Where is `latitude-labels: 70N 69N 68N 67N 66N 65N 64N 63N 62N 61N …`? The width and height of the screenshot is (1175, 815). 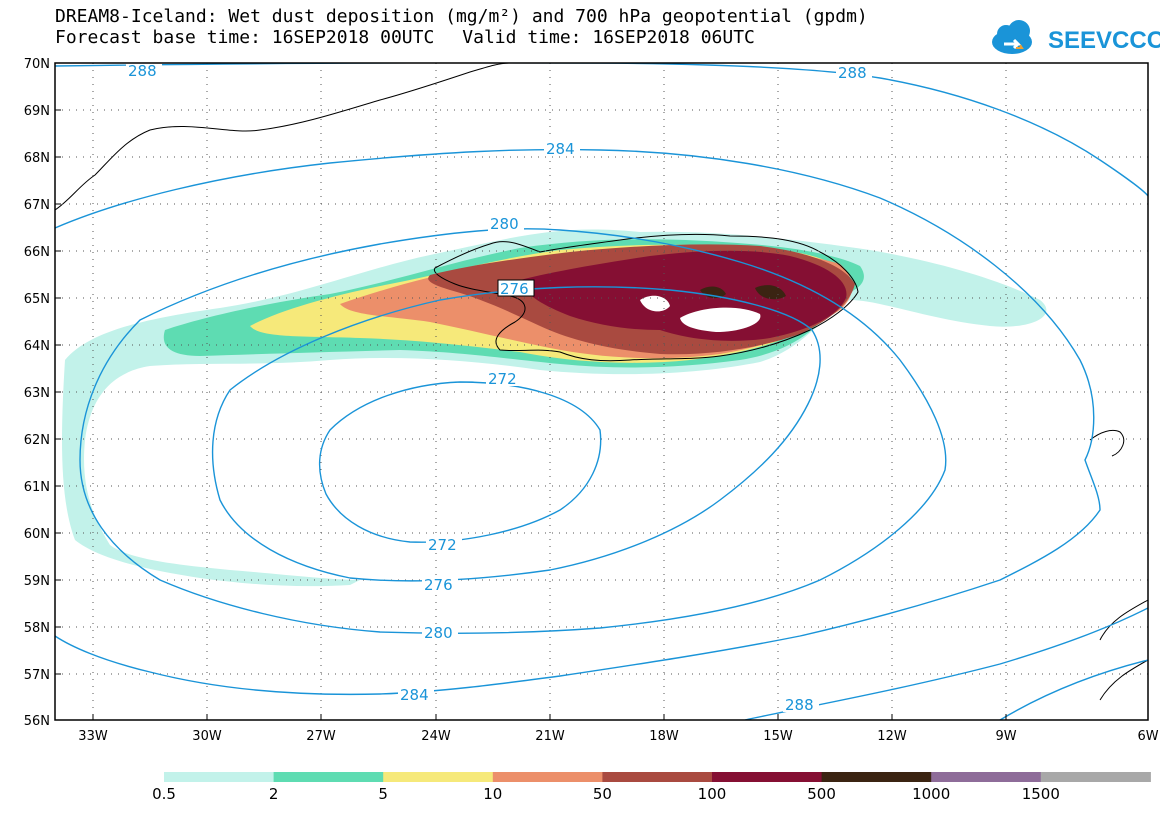
latitude-labels: 70N 69N 68N 67N 66N 65N 64N 63N 62N 61N … is located at coordinates (37, 393).